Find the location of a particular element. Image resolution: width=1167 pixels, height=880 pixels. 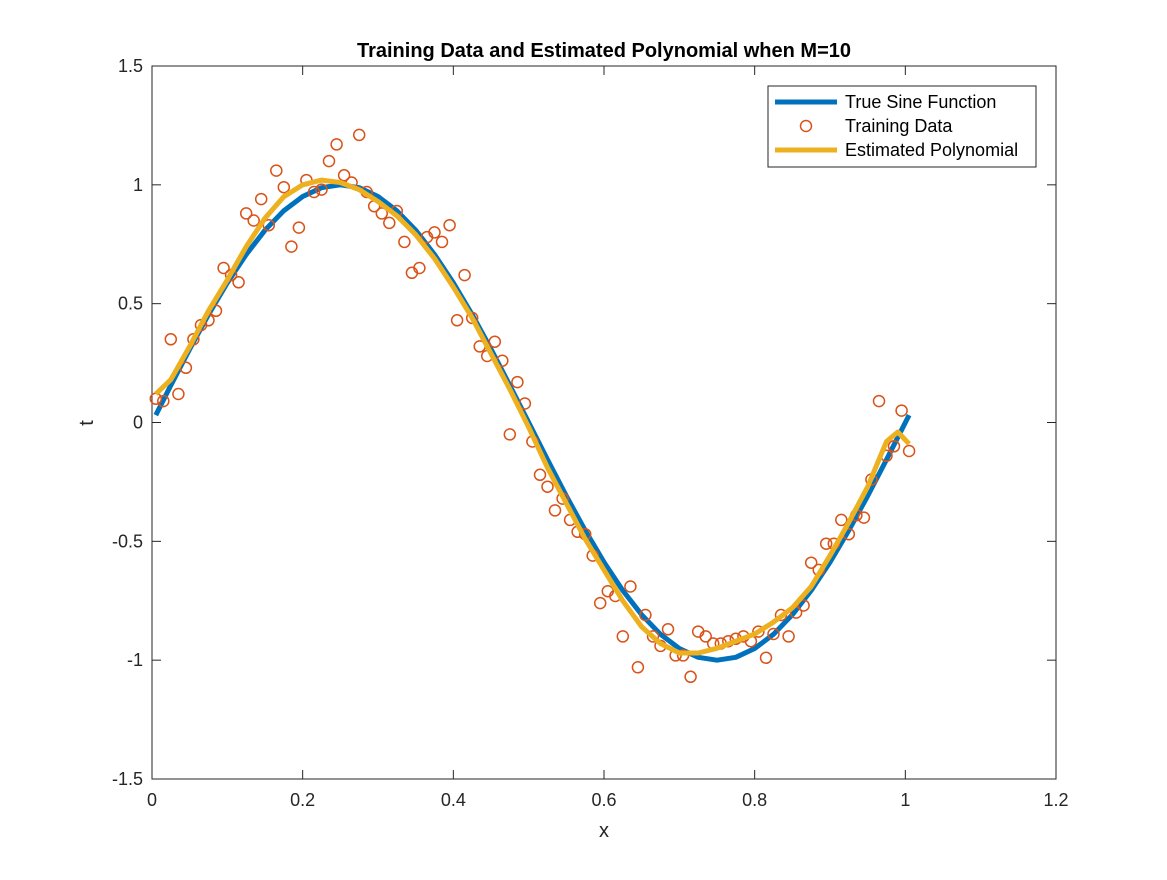

x-tick-label: 0.4 is located at coordinates (453, 800).